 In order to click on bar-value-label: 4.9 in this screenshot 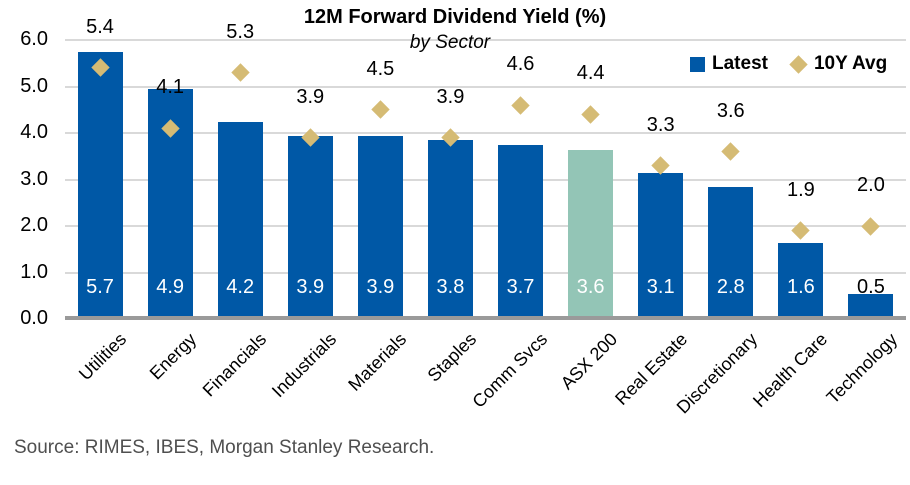, I will do `click(170, 287)`.